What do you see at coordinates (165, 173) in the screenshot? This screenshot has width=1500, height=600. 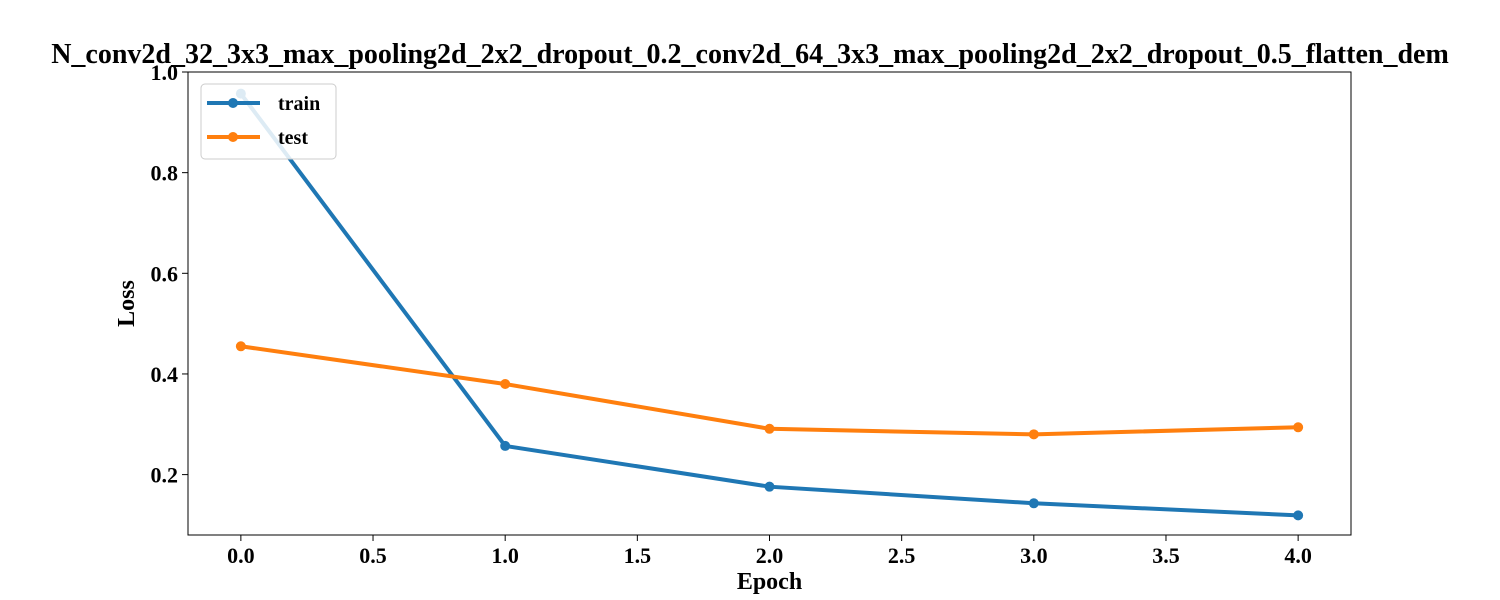 I see `y-tick-label: 0.8` at bounding box center [165, 173].